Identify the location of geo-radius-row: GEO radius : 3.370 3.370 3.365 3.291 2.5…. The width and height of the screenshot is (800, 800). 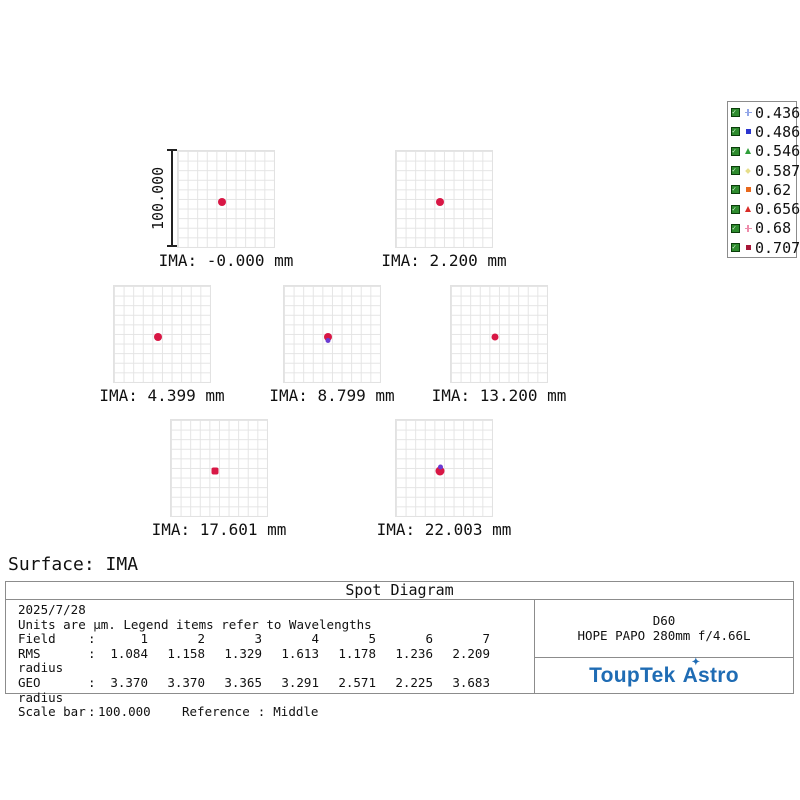
(276, 689).